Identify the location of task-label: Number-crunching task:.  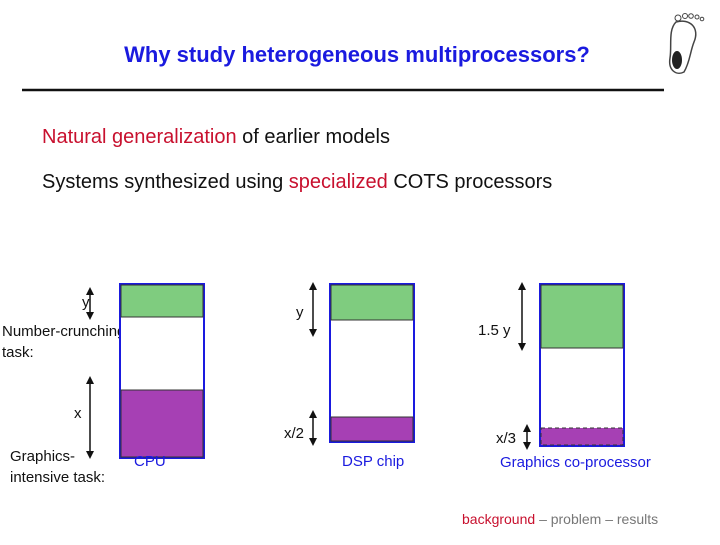
(63, 342).